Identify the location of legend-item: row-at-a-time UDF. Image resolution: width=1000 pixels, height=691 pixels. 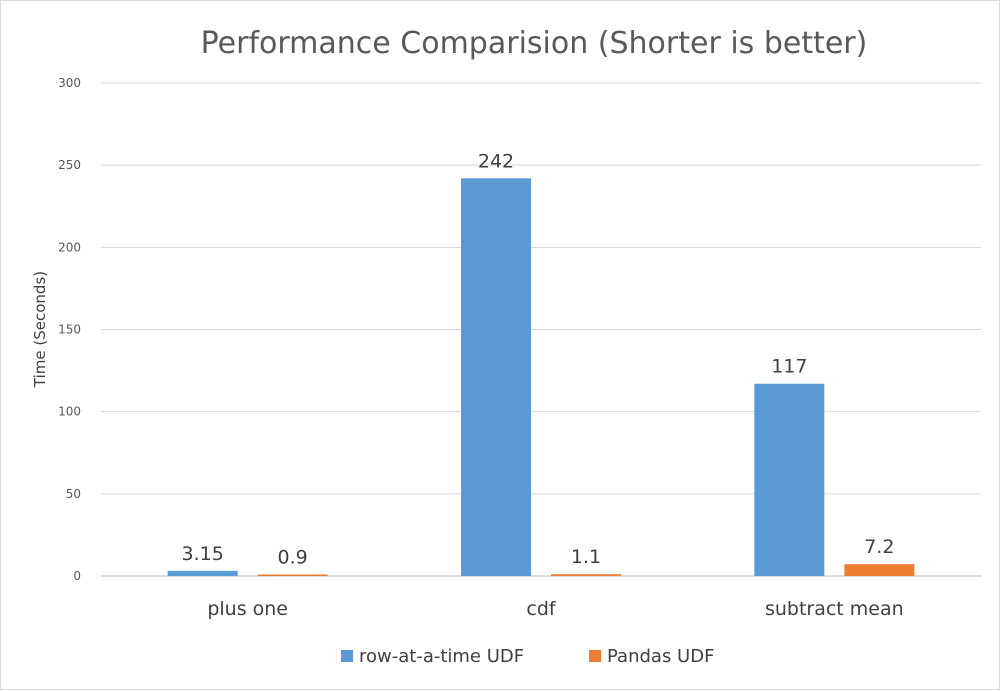
(432, 656).